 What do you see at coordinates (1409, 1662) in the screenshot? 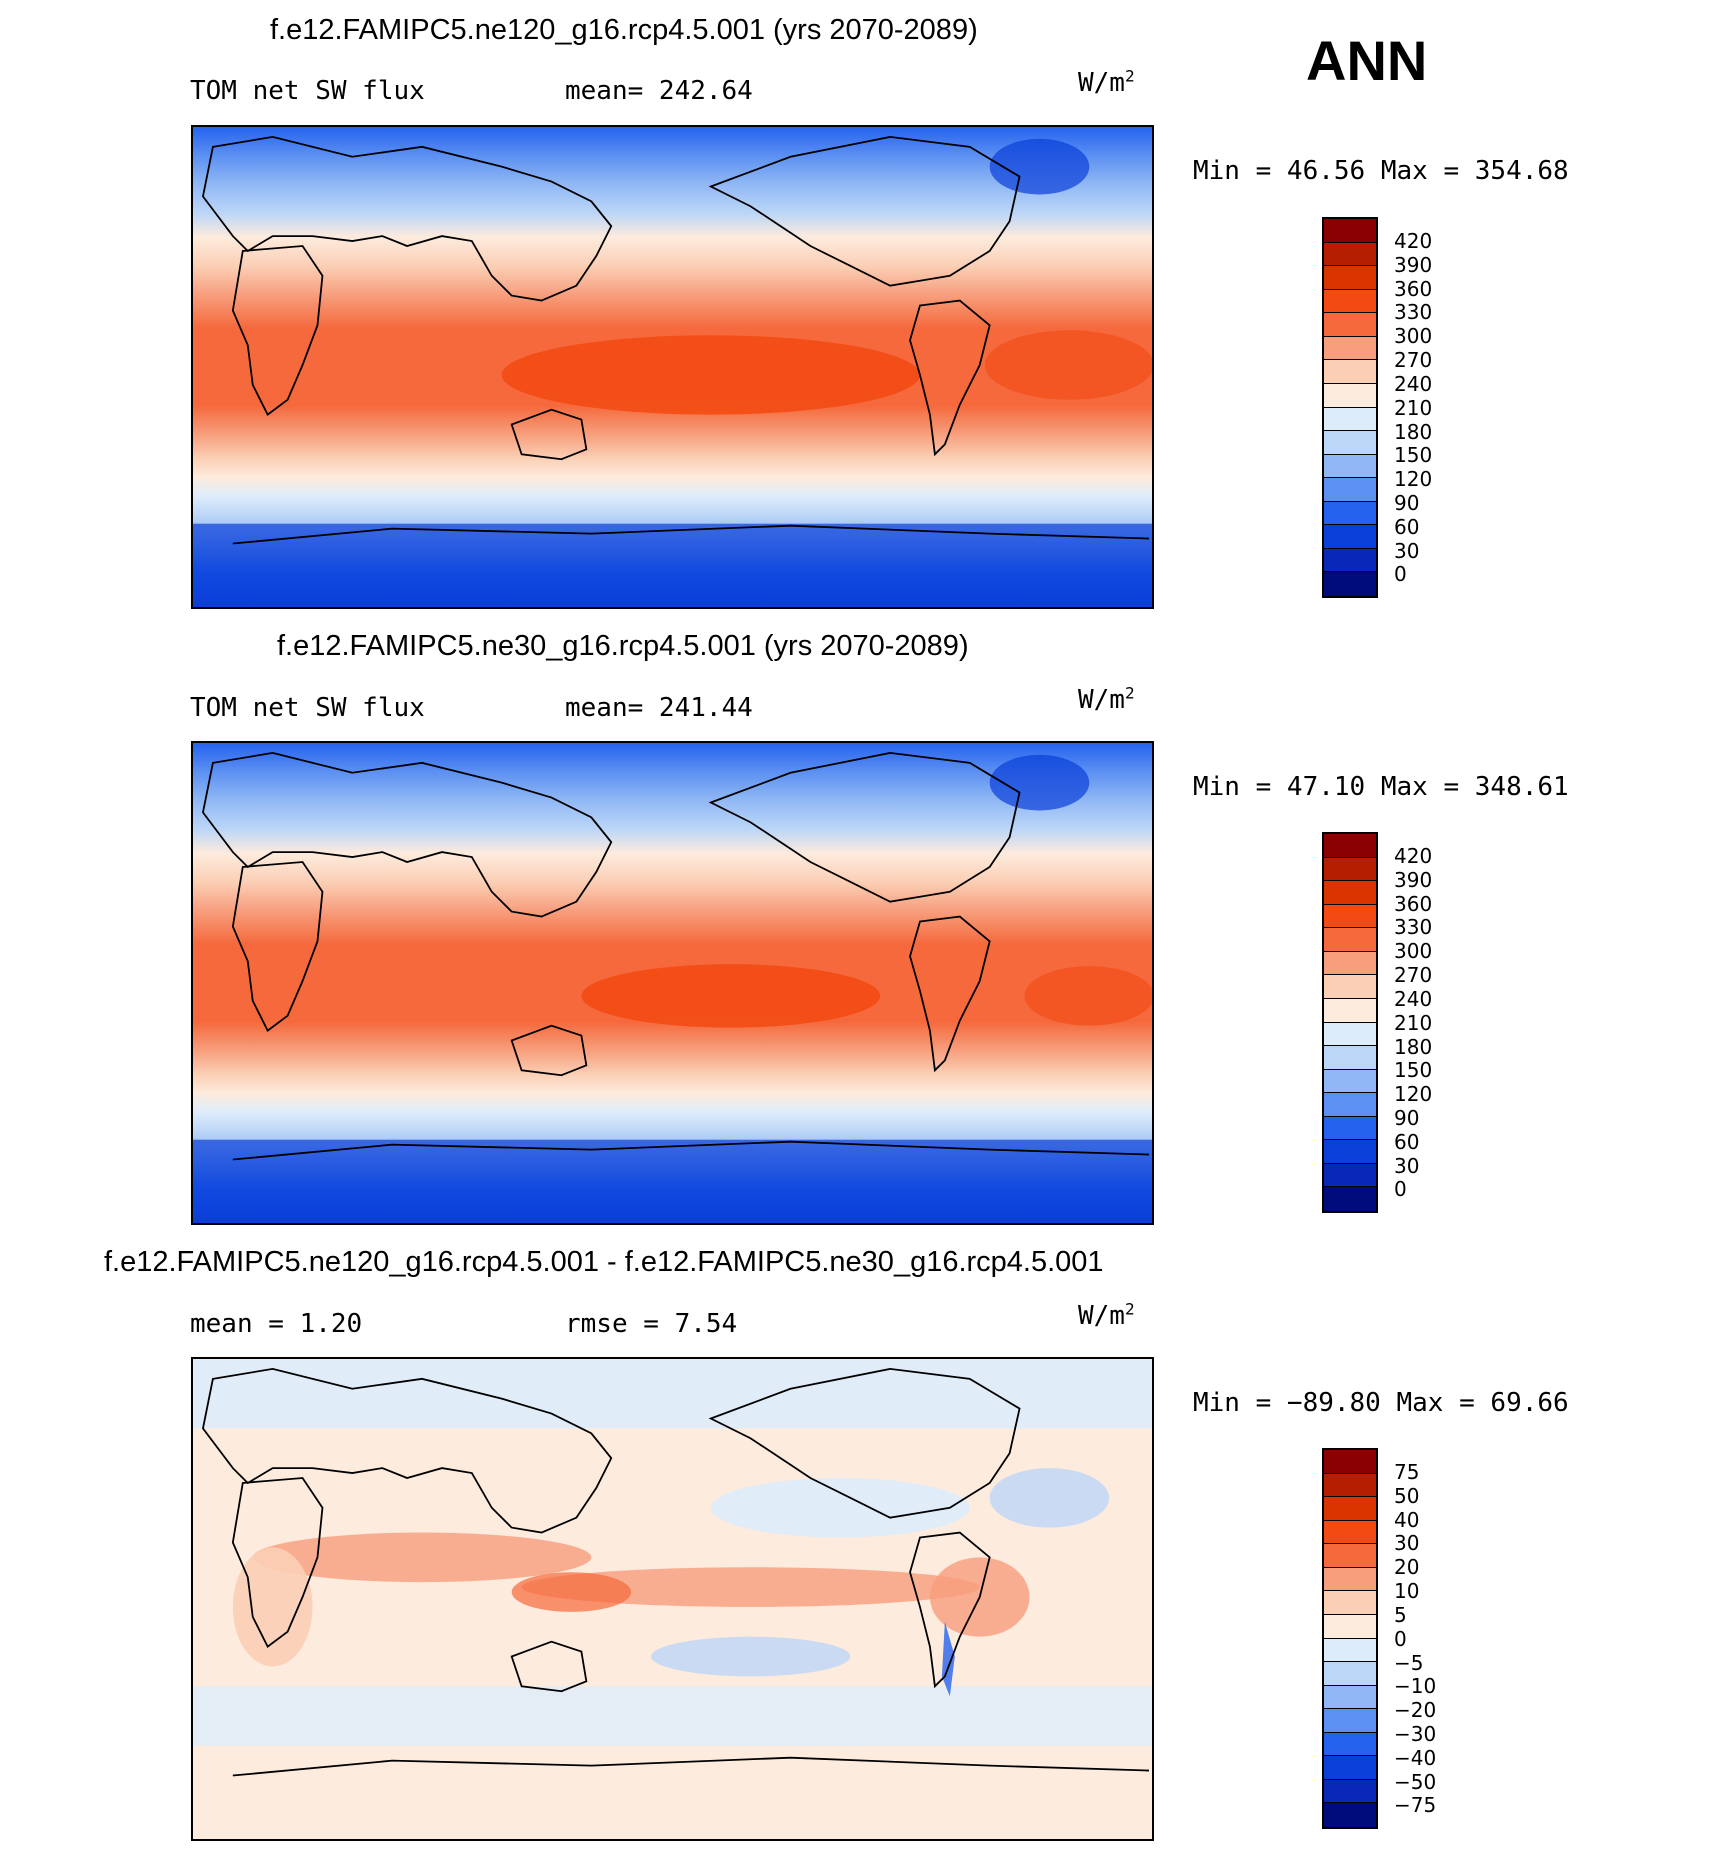
I see `colorbar-tick-label: −5` at bounding box center [1409, 1662].